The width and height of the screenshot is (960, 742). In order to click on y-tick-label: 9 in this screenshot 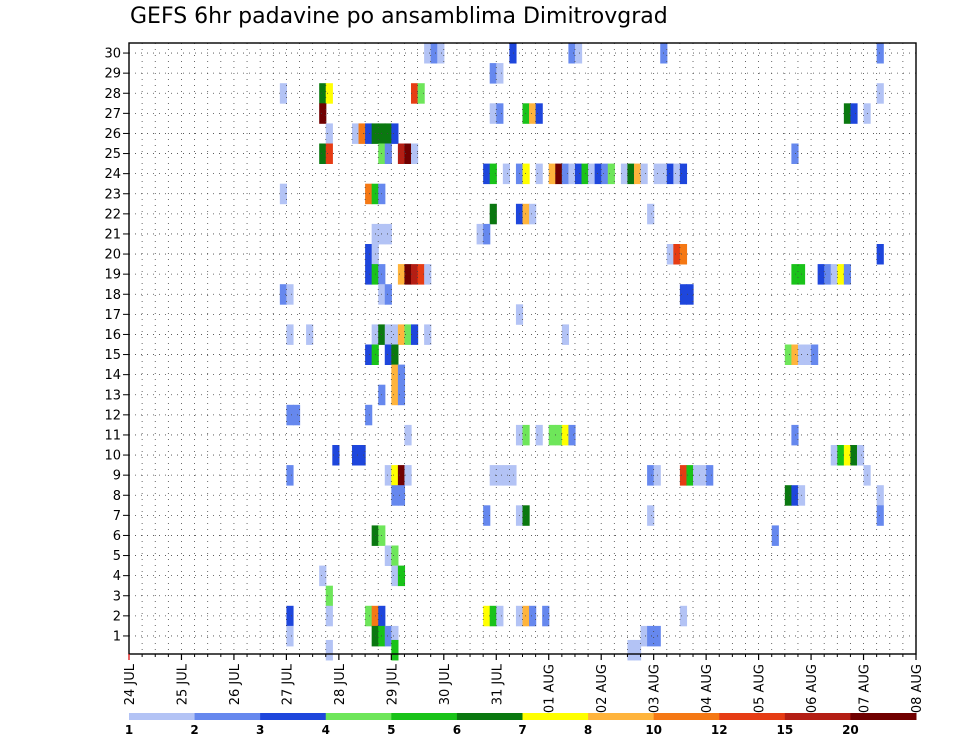, I will do `click(117, 476)`.